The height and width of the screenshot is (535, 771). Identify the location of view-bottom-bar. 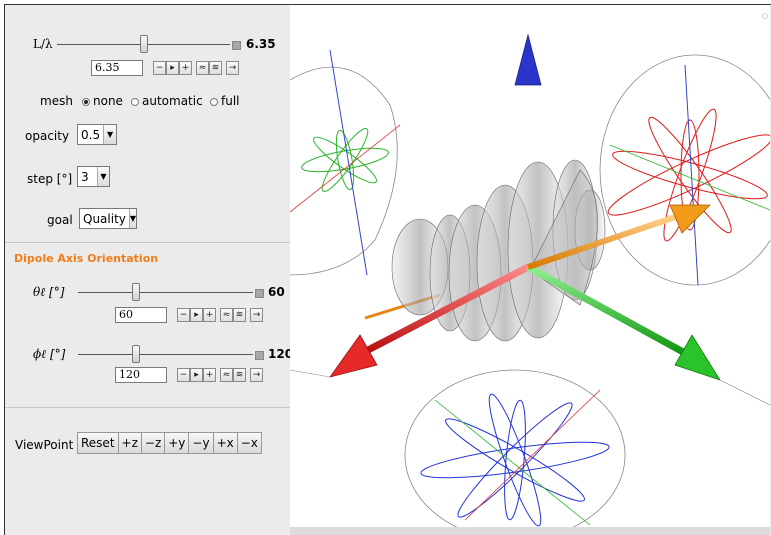
(530, 531).